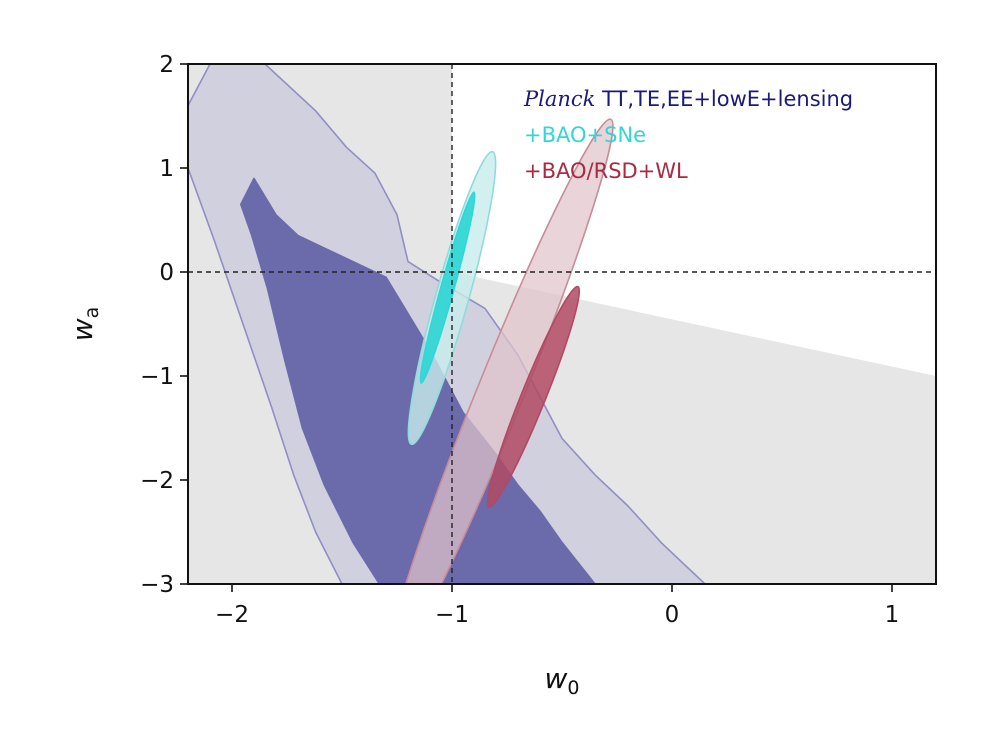  What do you see at coordinates (166, 65) in the screenshot?
I see `y-tick-label: 2` at bounding box center [166, 65].